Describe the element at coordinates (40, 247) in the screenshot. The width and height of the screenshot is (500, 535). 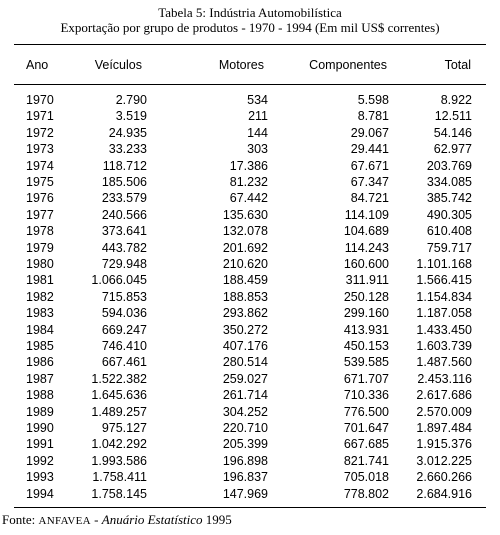
I see `cell-ano: 1979` at that location.